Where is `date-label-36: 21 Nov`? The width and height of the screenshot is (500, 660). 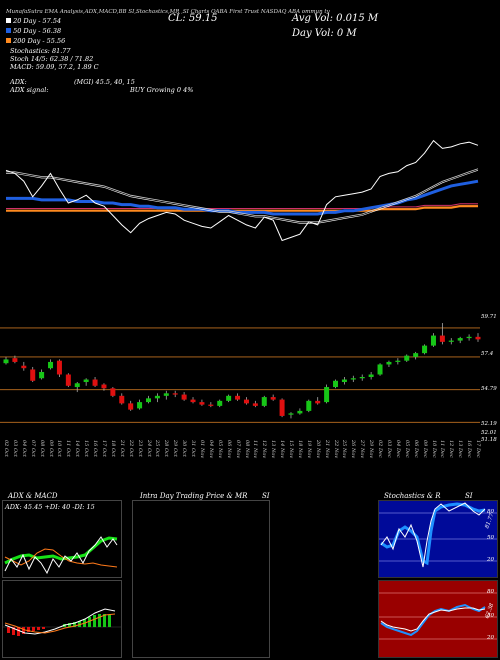
date-label-36: 21 Nov is located at coordinates (326, 449).